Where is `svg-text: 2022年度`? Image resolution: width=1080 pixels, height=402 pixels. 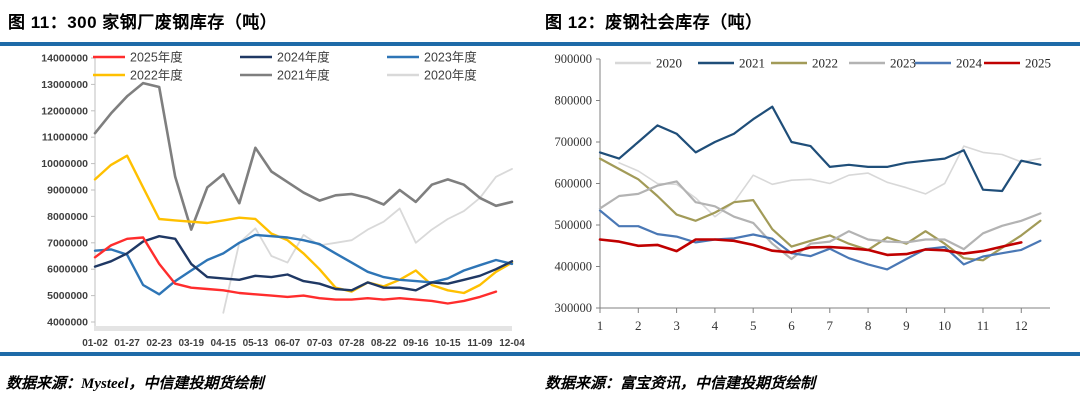
svg-text: 2022年度 is located at coordinates (156, 75).